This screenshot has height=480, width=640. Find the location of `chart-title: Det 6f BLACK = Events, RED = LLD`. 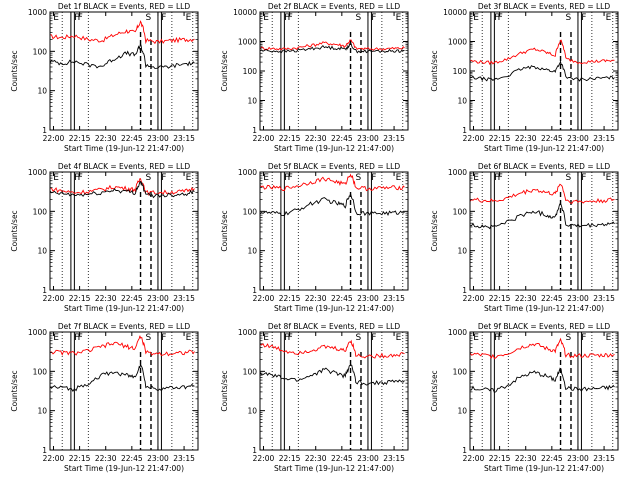

chart-title: Det 6f BLACK = Events, RED = LLD is located at coordinates (544, 166).